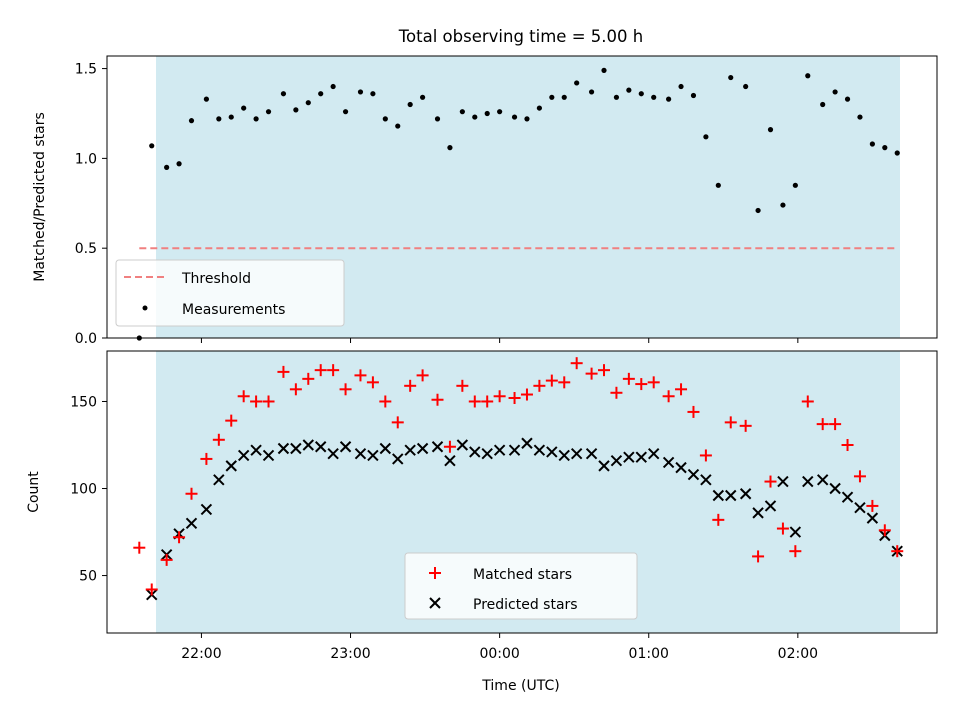 The height and width of the screenshot is (720, 960). Describe the element at coordinates (499, 654) in the screenshot. I see `x-tick-label: 00:00` at that location.